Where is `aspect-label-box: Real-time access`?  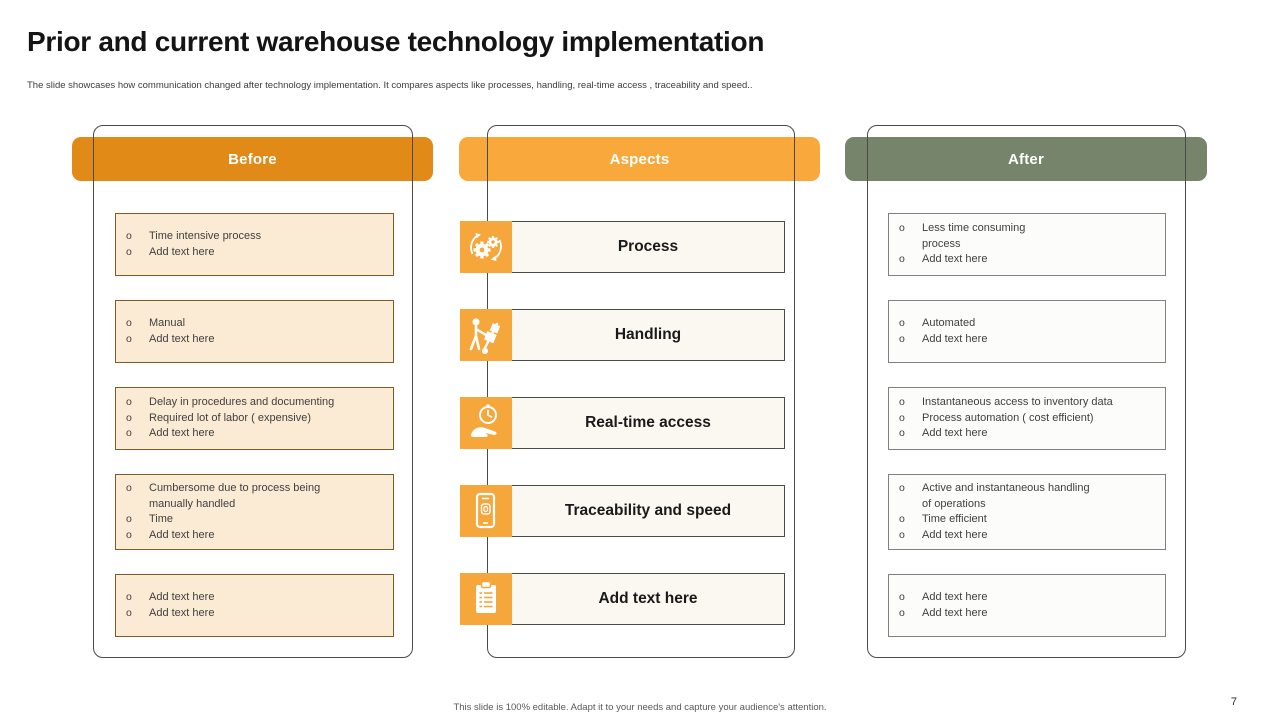 aspect-label-box: Real-time access is located at coordinates (648, 423).